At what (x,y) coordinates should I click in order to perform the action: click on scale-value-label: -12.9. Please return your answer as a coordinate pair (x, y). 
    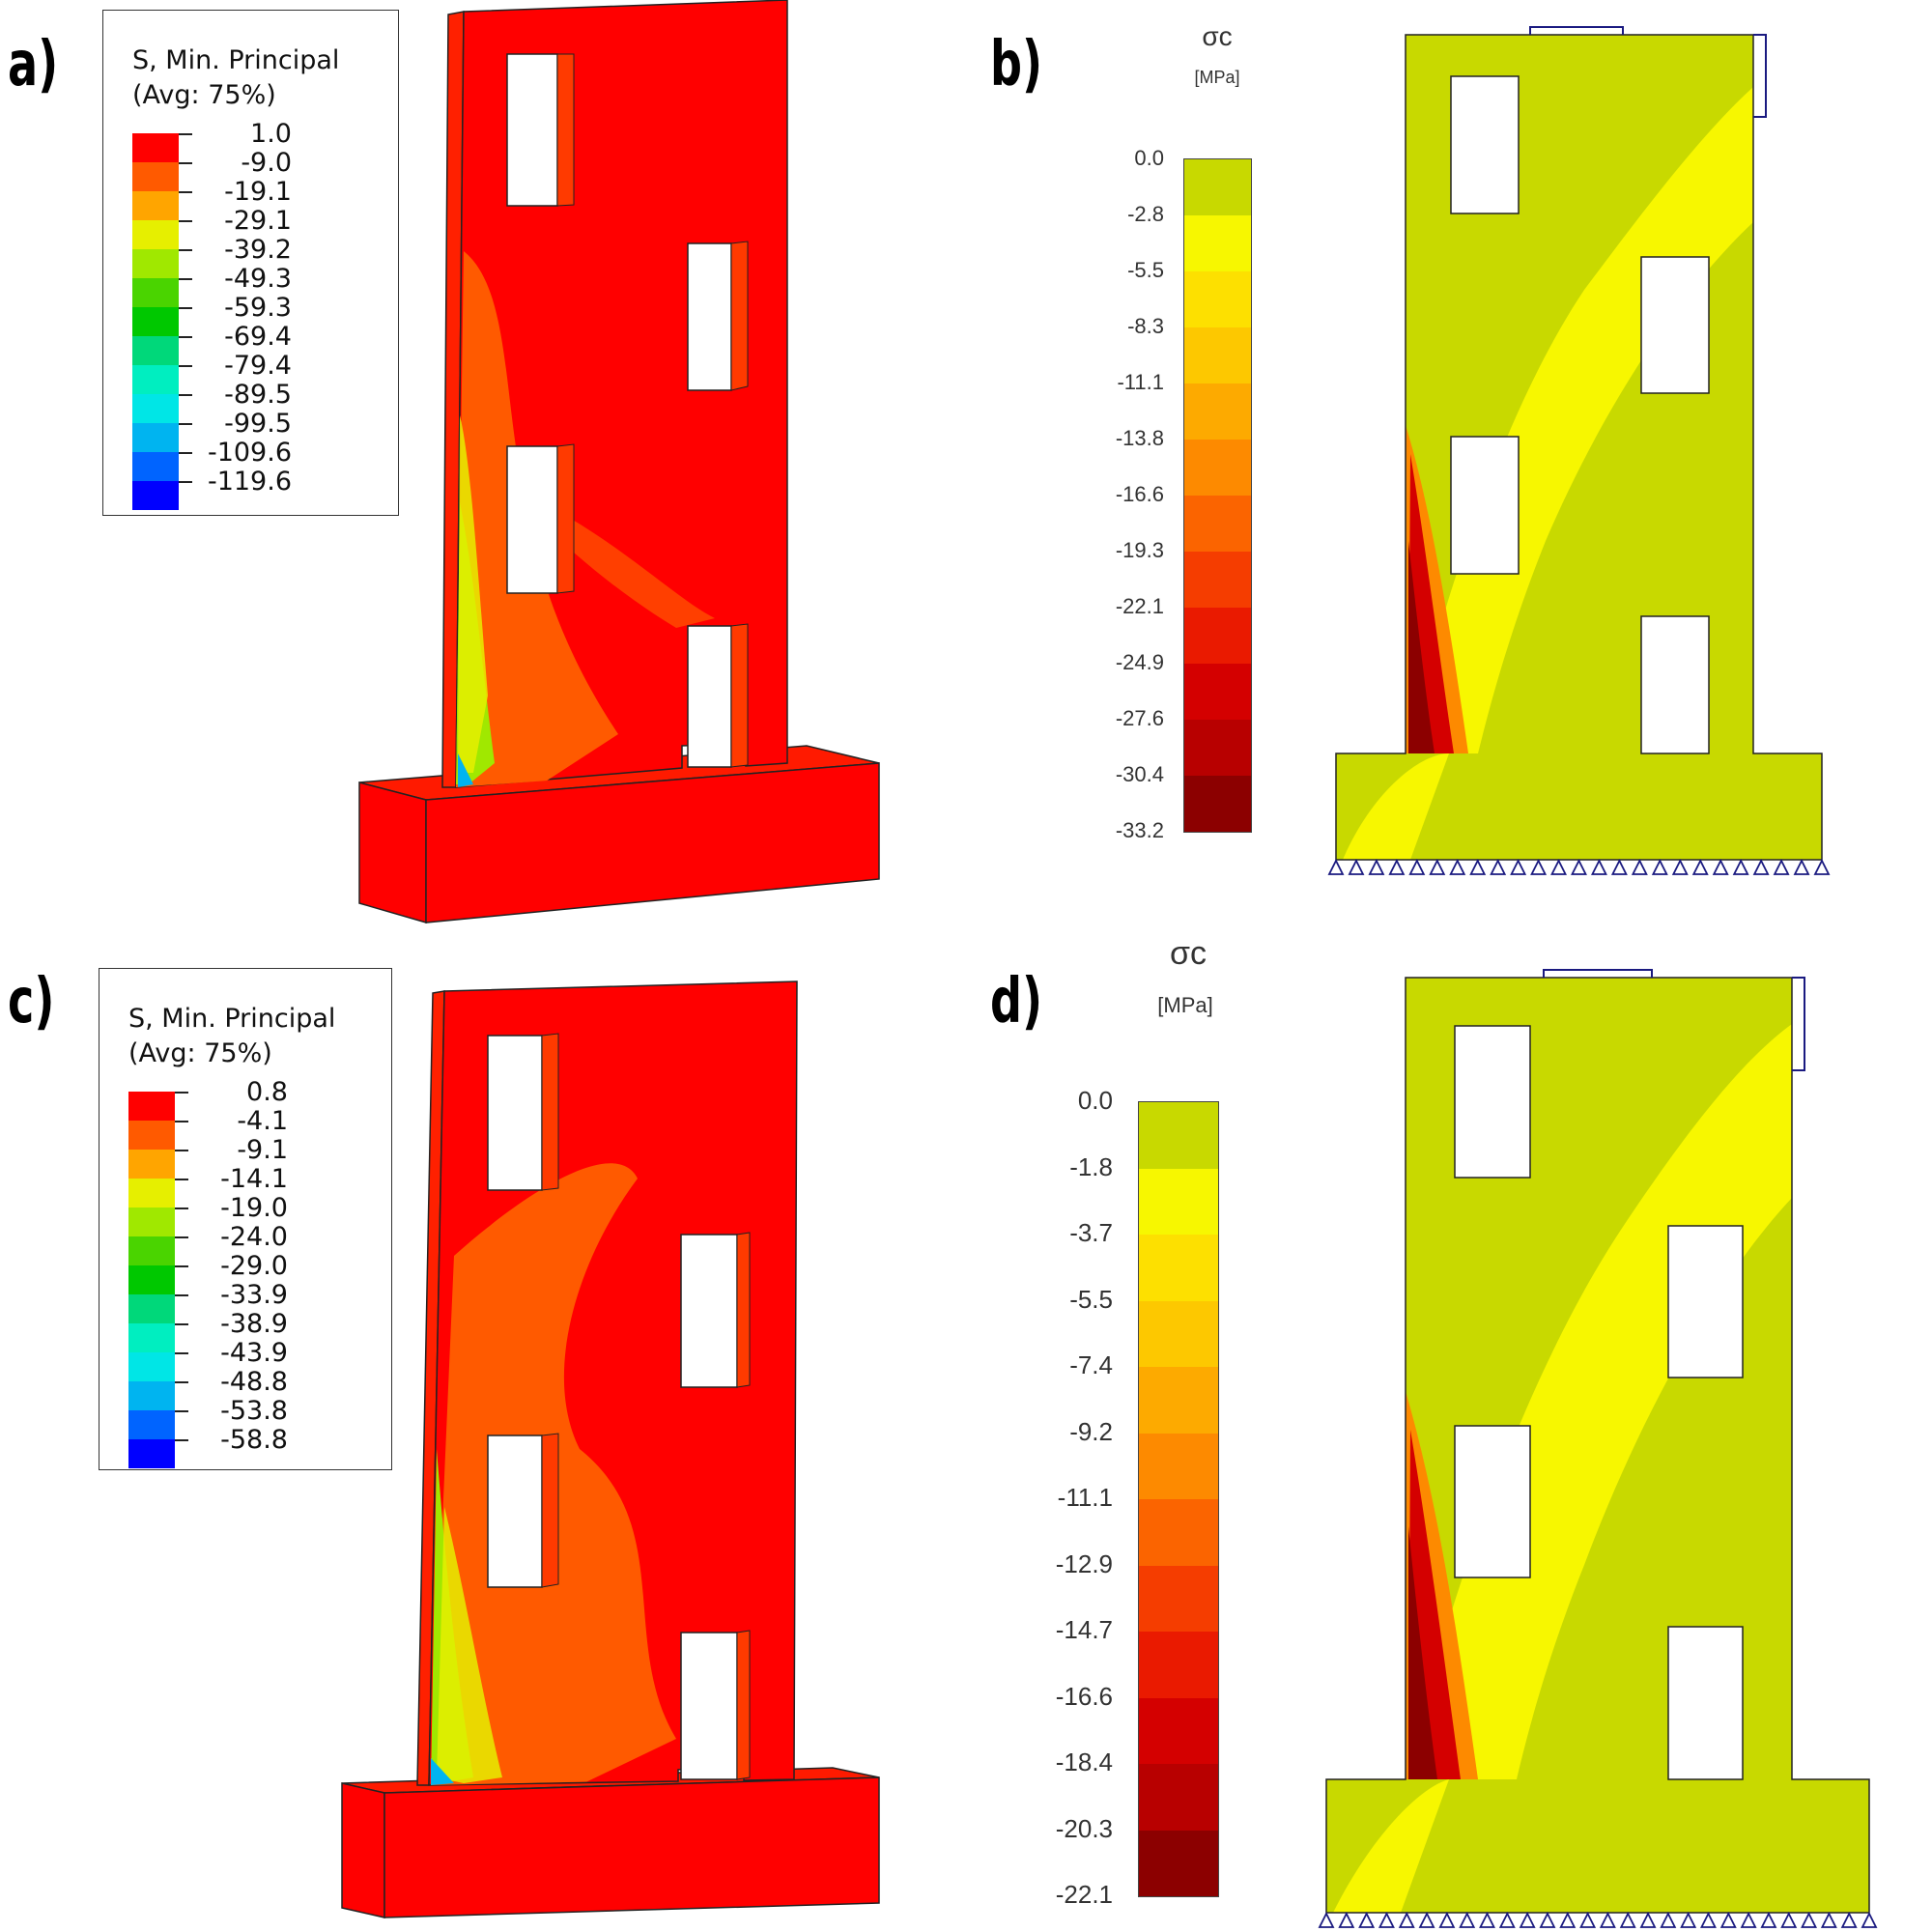
    Looking at the image, I should click on (1084, 1563).